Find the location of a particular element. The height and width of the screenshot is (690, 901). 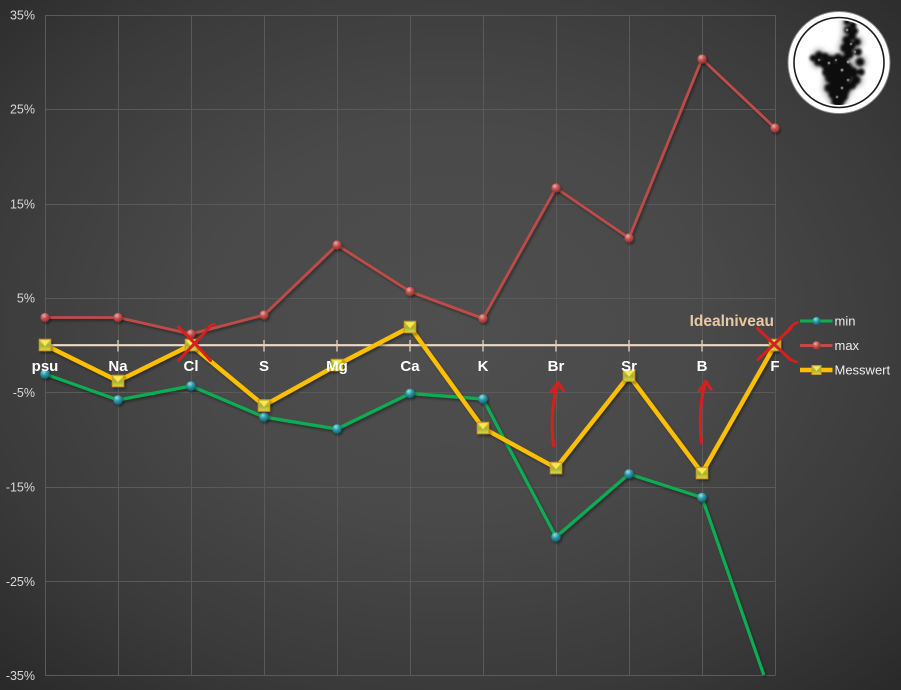

svg-text: B is located at coordinates (702, 366).